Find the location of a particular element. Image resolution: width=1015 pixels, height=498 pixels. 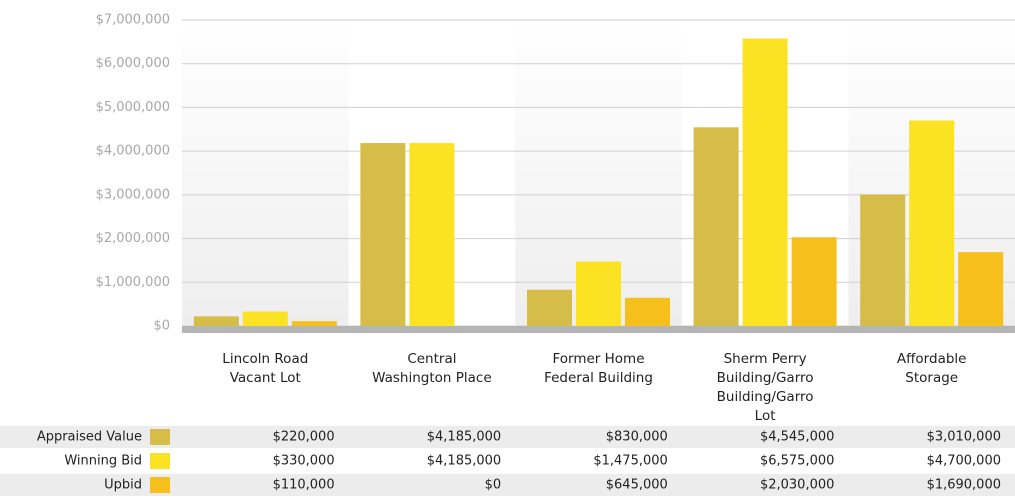

baseline is located at coordinates (598, 329).